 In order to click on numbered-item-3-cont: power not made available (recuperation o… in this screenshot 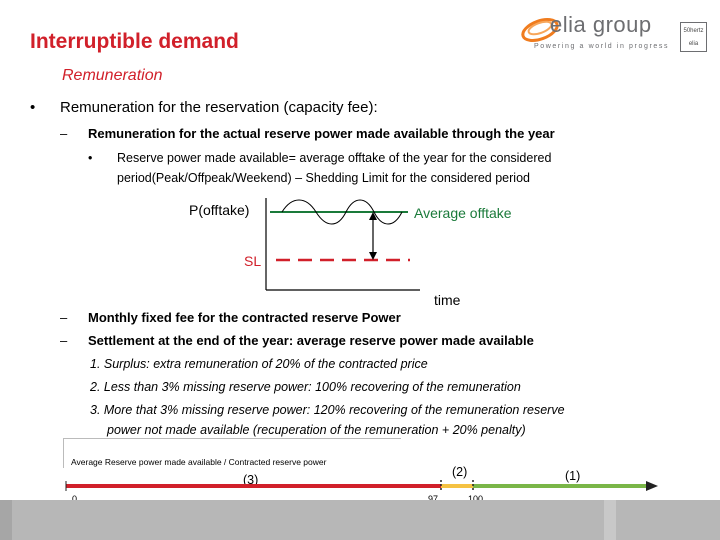, I will do `click(316, 430)`.